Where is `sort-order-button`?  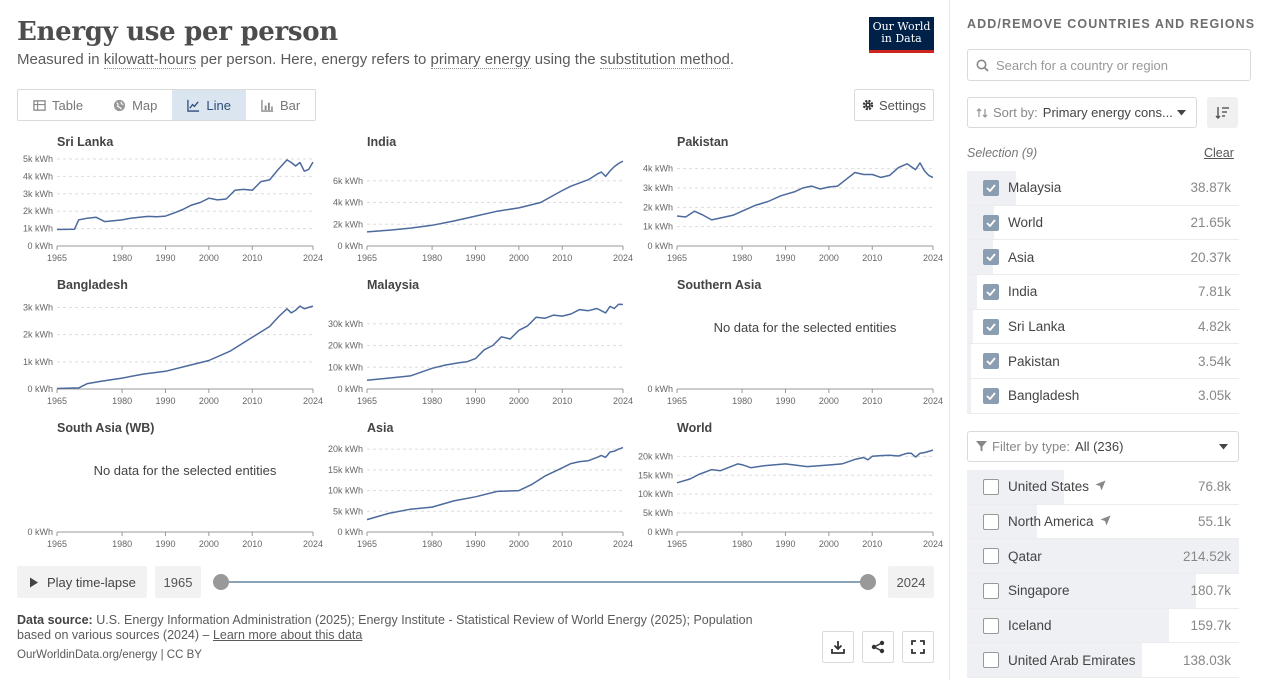 sort-order-button is located at coordinates (1222, 112).